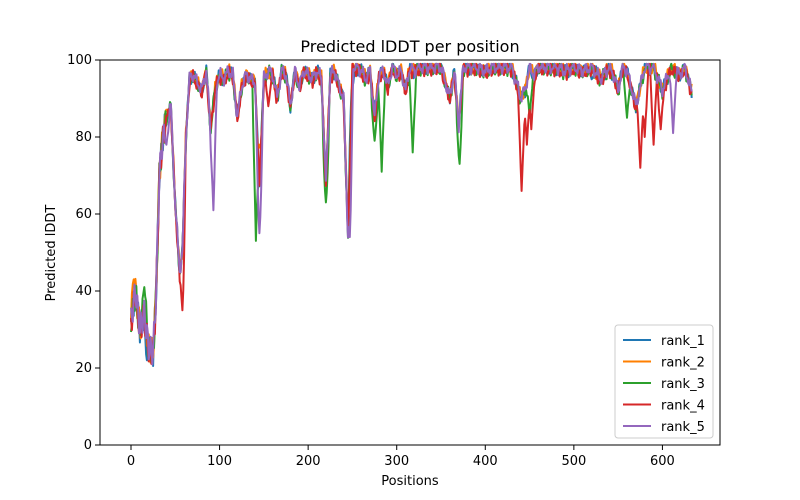 The height and width of the screenshot is (500, 800). I want to click on x-tick-label: 0, so click(131, 461).